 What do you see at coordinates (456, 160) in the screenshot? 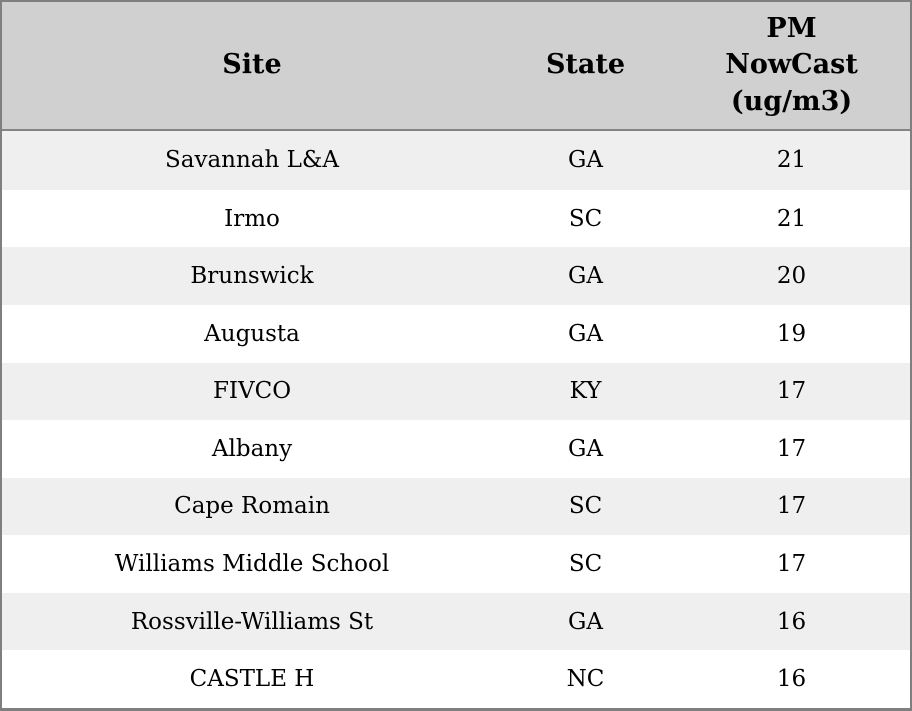
I see `table-row: Savannah L&A GA 21` at bounding box center [456, 160].